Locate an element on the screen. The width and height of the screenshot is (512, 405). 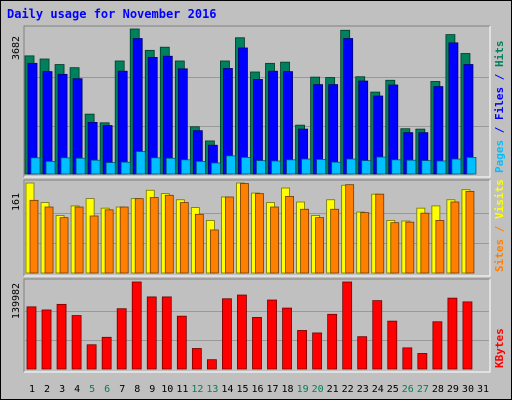
x-tick-label: 9 is located at coordinates (152, 389).